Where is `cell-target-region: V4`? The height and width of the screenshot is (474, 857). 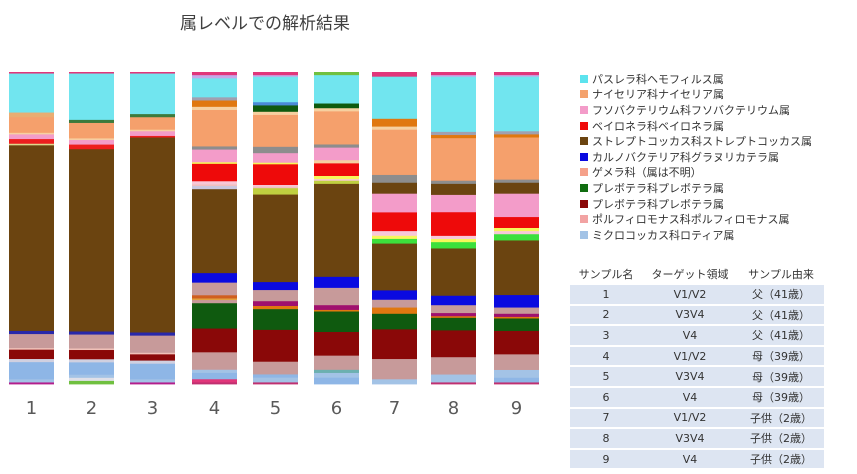
cell-target-region: V4 is located at coordinates (690, 397).